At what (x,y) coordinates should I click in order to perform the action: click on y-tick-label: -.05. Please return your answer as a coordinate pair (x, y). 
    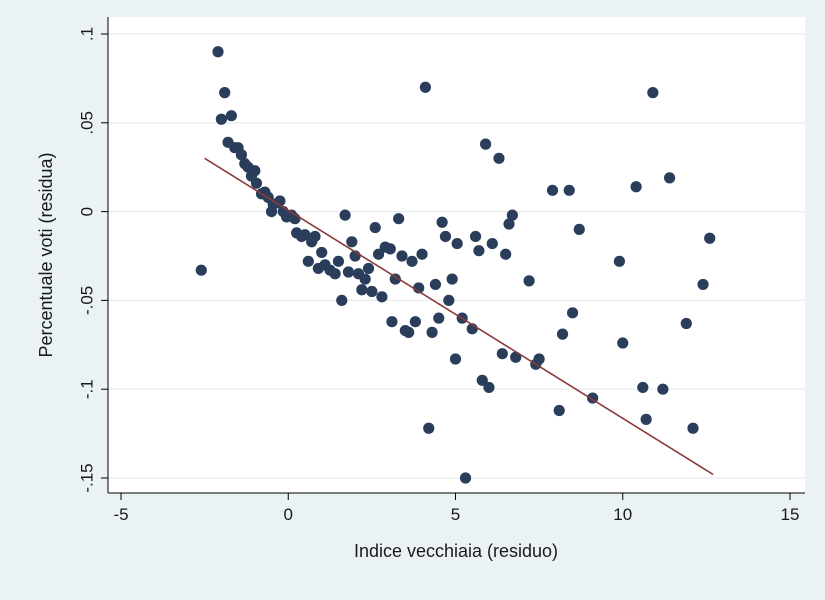
    Looking at the image, I should click on (86, 300).